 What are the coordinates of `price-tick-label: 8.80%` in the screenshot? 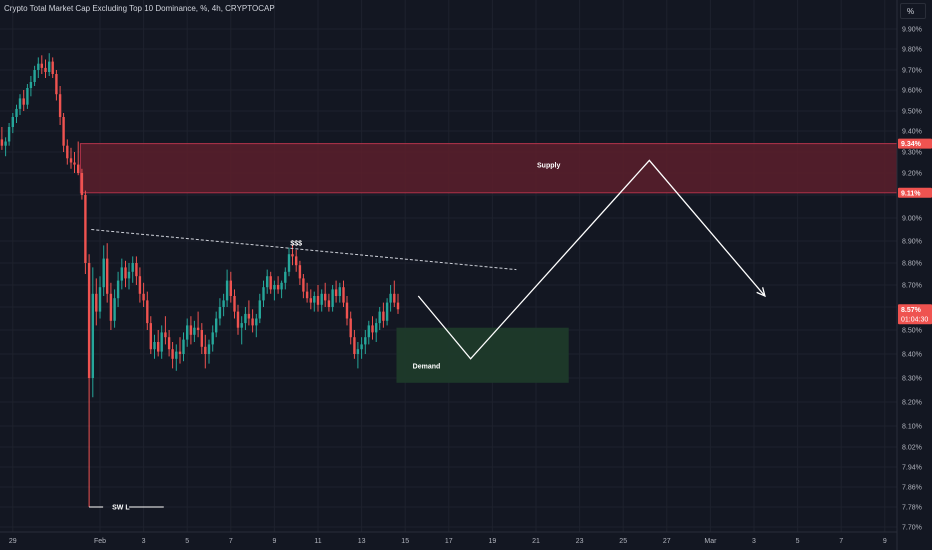 It's located at (912, 264).